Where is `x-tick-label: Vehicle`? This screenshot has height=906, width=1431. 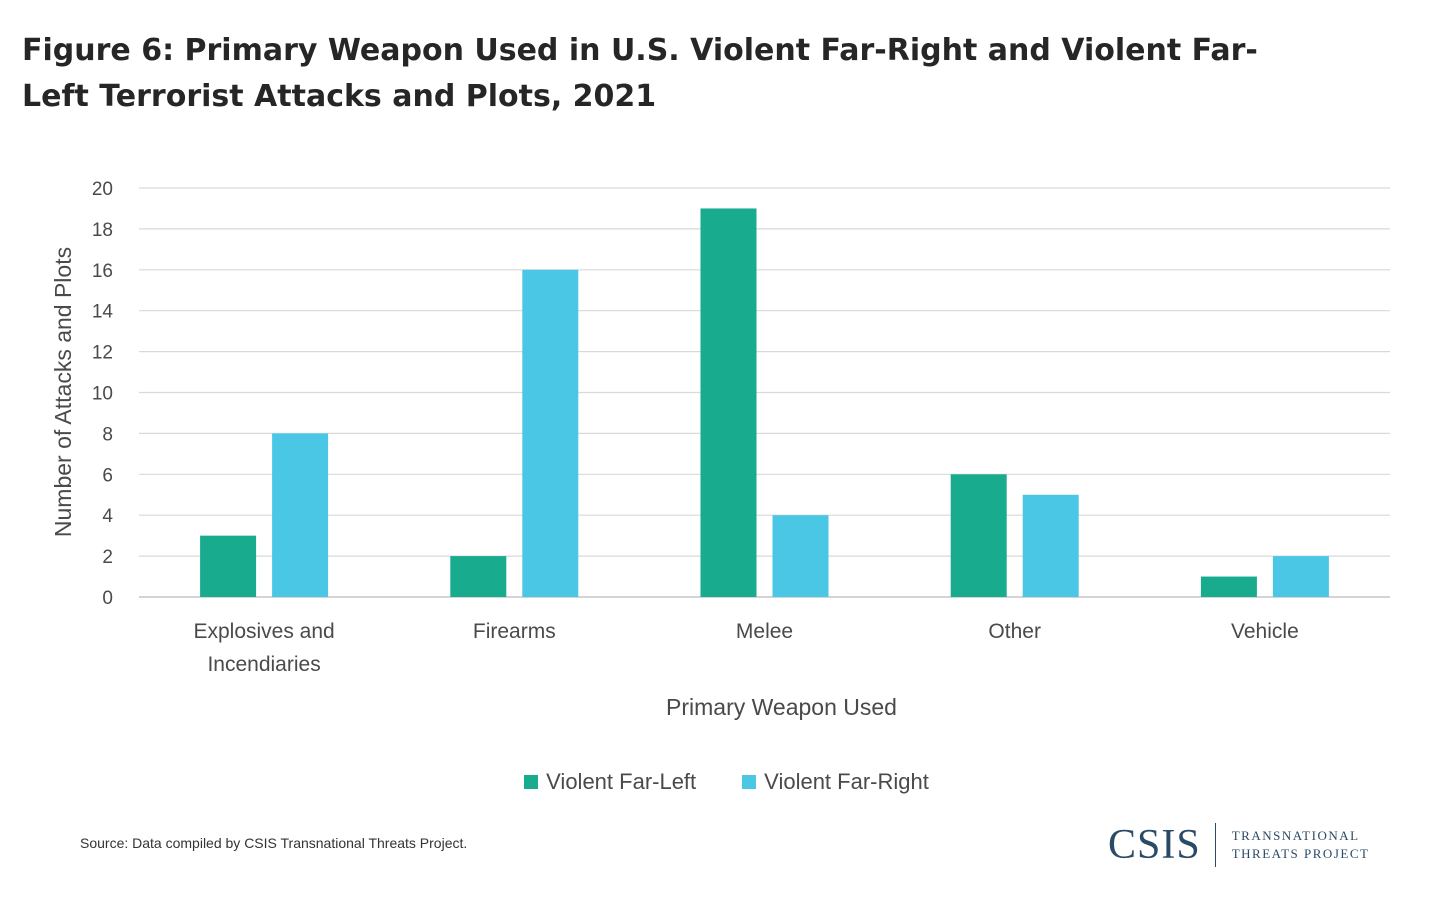
x-tick-label: Vehicle is located at coordinates (1265, 631).